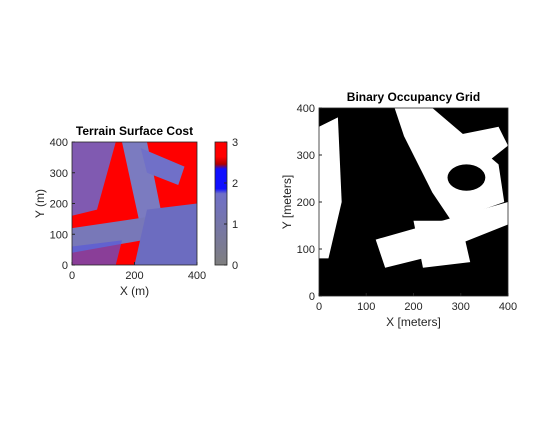  What do you see at coordinates (366, 307) in the screenshot?
I see `x-tick-label: 100` at bounding box center [366, 307].